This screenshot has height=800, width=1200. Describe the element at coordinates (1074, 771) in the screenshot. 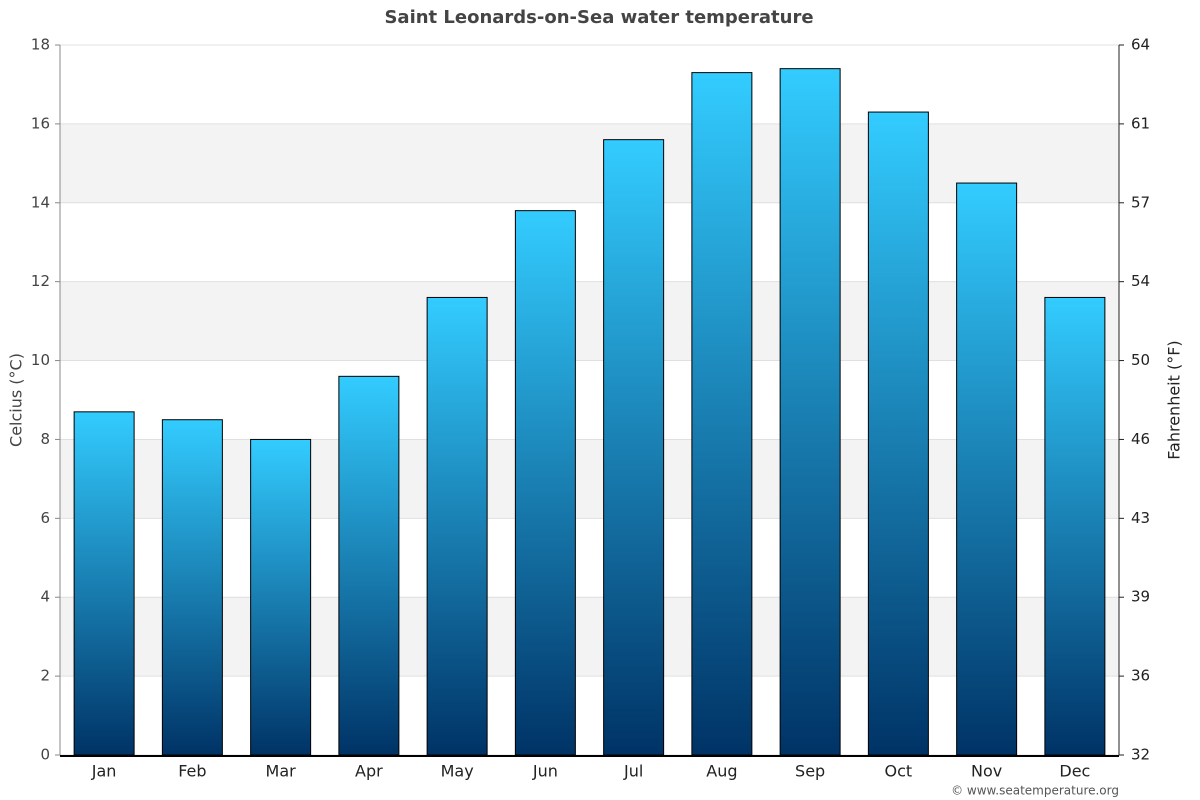

I see `x-tick-label: Dec` at that location.